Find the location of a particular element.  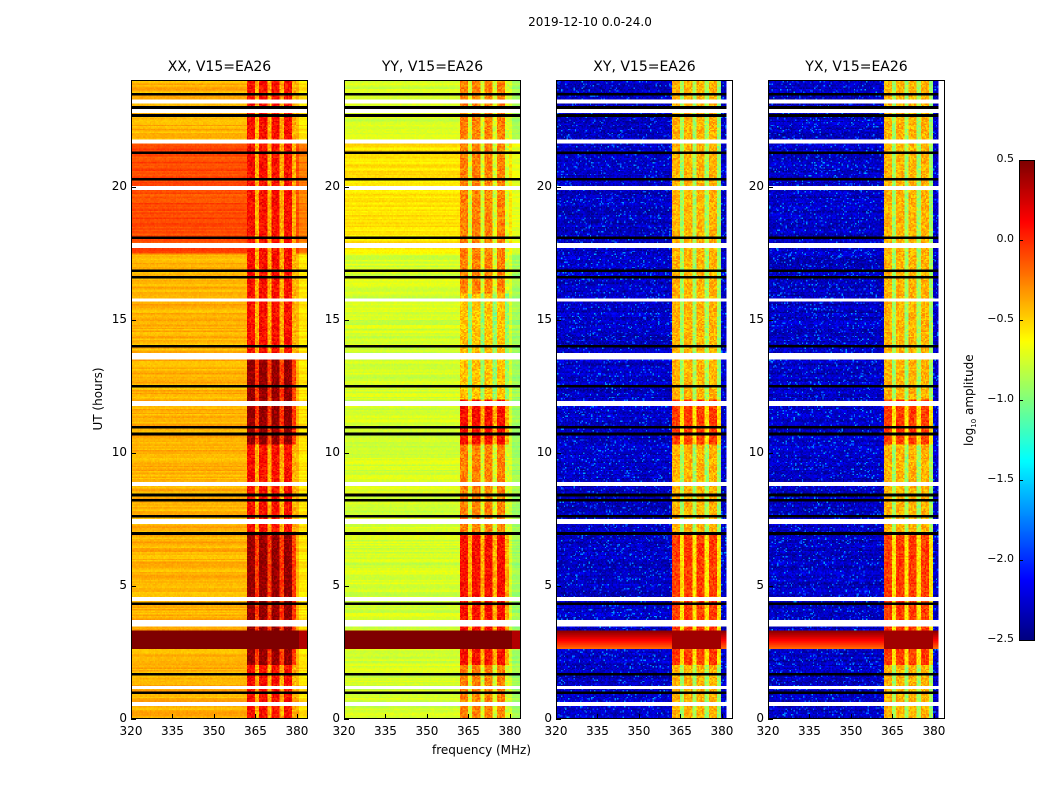

figure-title: 2019-12-10 0.0-24.0 is located at coordinates (590, 22).